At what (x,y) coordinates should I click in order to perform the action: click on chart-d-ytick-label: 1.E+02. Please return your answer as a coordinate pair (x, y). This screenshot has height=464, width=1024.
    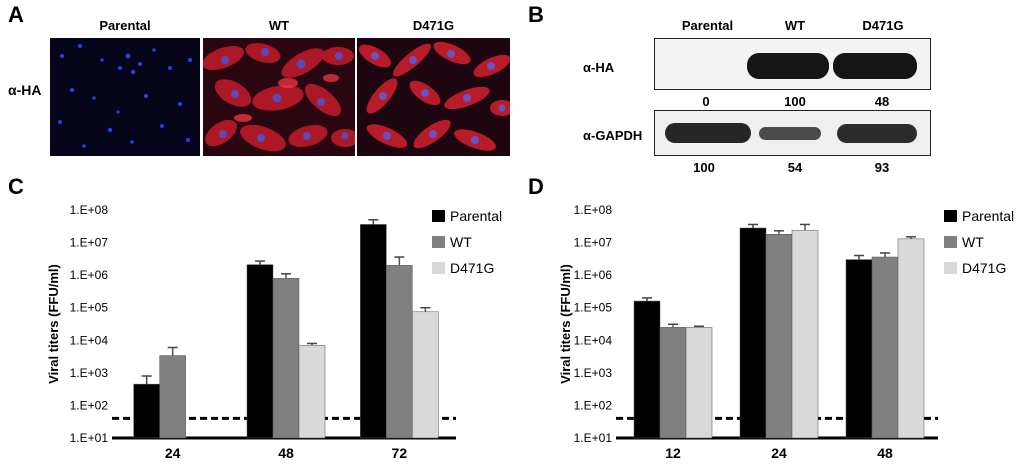
    Looking at the image, I should click on (593, 405).